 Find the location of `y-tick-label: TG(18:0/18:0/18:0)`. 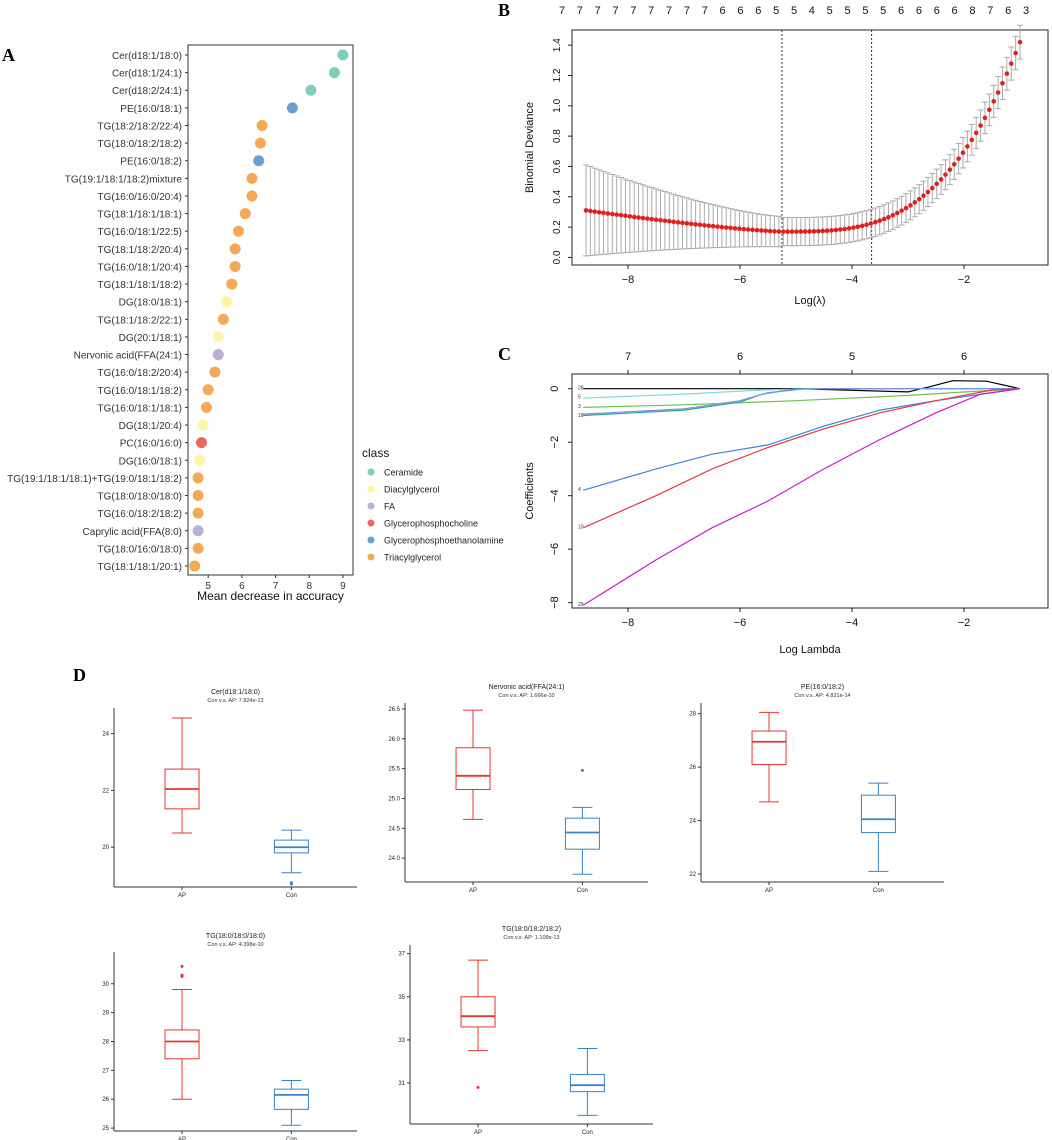

y-tick-label: TG(18:0/18:0/18:0) is located at coordinates (140, 497).